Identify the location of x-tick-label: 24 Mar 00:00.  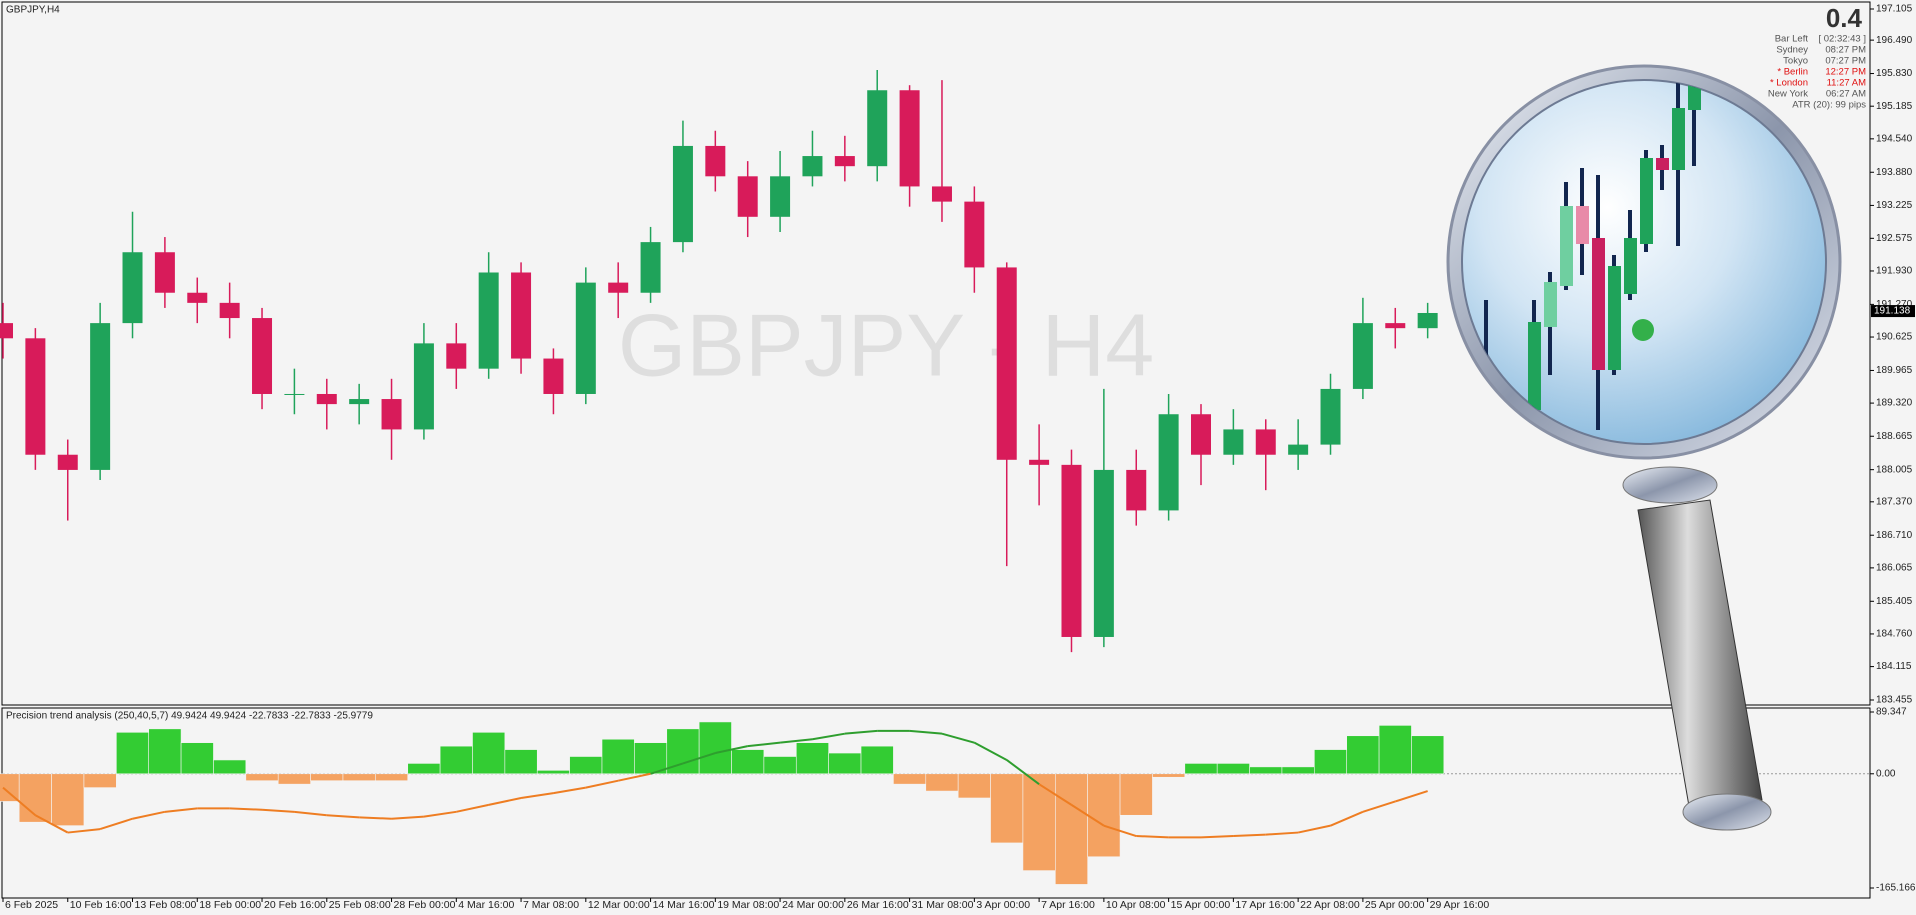
(813, 905).